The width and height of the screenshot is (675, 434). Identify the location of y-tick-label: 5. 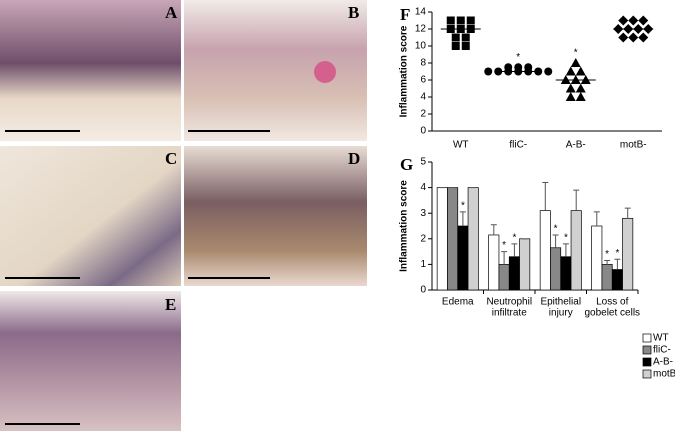
(423, 162).